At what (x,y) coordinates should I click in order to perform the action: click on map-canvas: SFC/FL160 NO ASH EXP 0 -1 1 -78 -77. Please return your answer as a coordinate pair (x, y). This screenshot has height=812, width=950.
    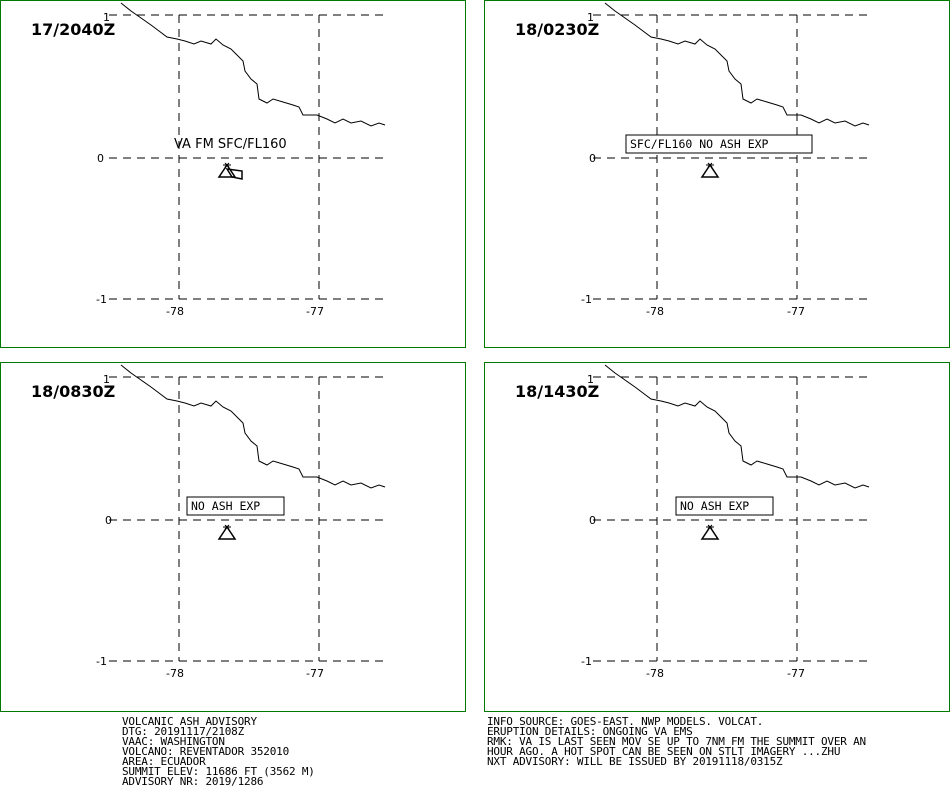
    Looking at the image, I should click on (727, 160).